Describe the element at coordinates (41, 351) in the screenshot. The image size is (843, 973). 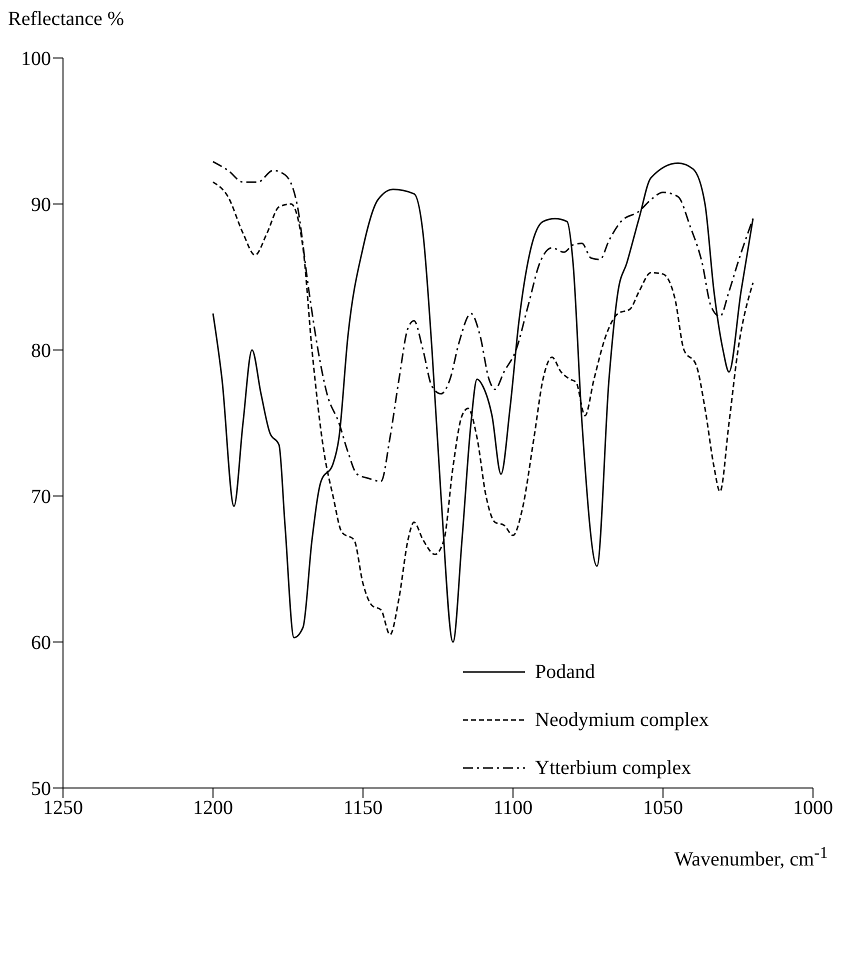
I see `y-tick-label: 80` at that location.